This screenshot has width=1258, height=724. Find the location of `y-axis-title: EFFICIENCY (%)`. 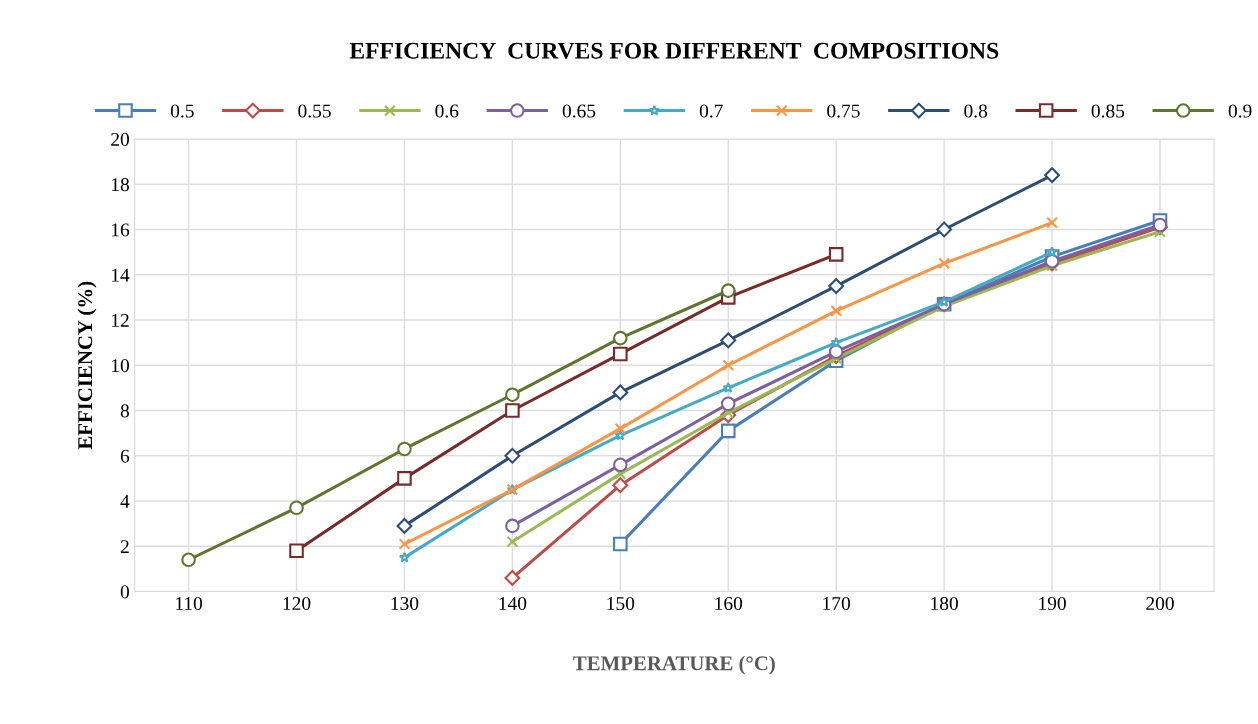

y-axis-title: EFFICIENCY (%) is located at coordinates (87, 365).